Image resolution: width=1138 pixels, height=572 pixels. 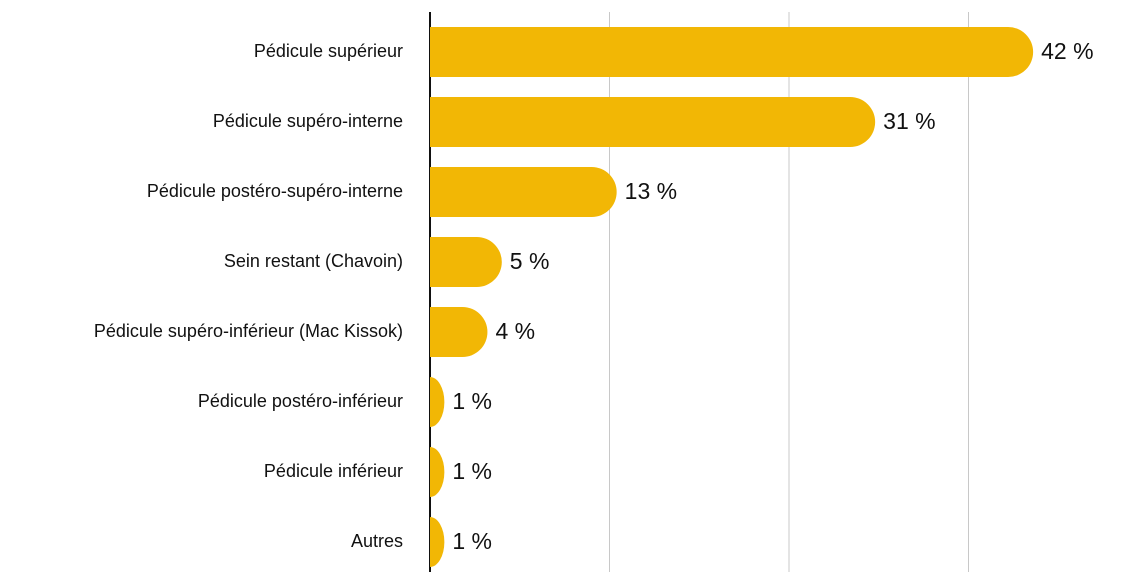 I want to click on data-label: 31 %, so click(x=909, y=121).